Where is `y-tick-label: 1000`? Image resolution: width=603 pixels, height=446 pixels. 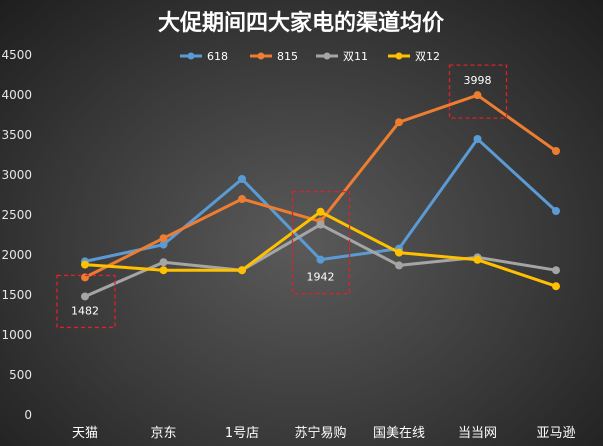 y-tick-label: 1000 is located at coordinates (16, 335).